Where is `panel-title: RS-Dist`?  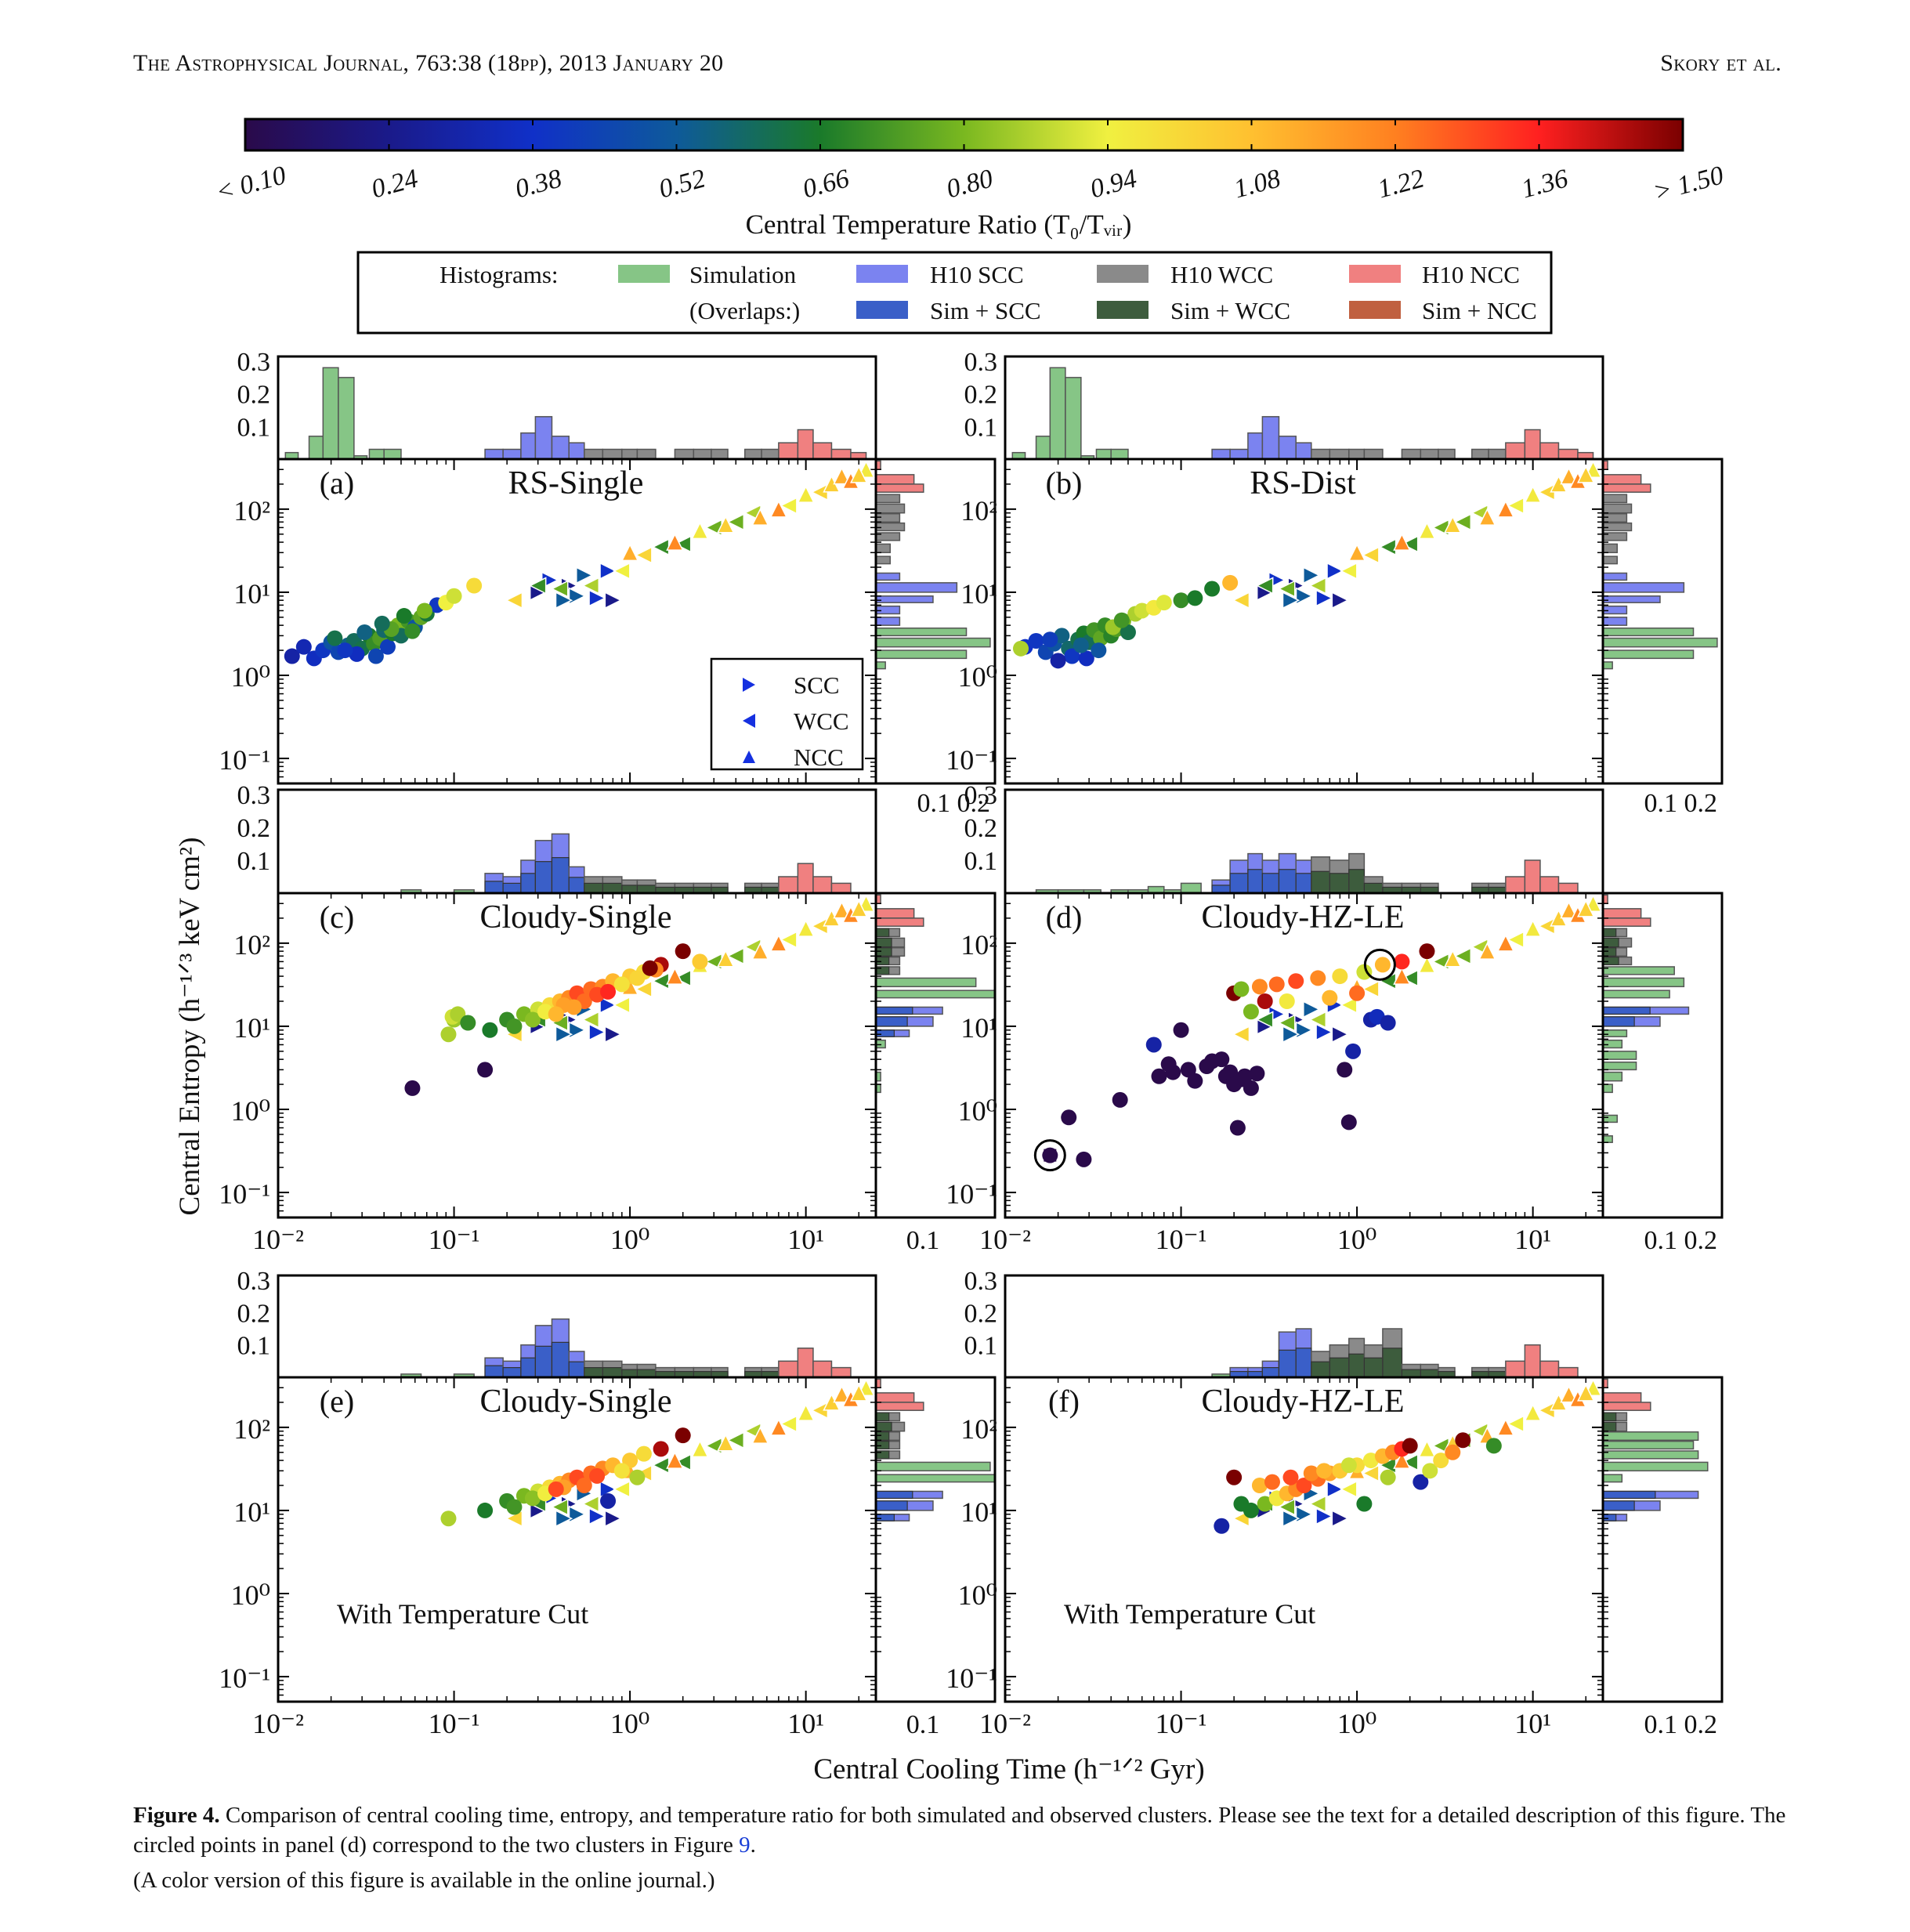
panel-title: RS-Dist is located at coordinates (1303, 483).